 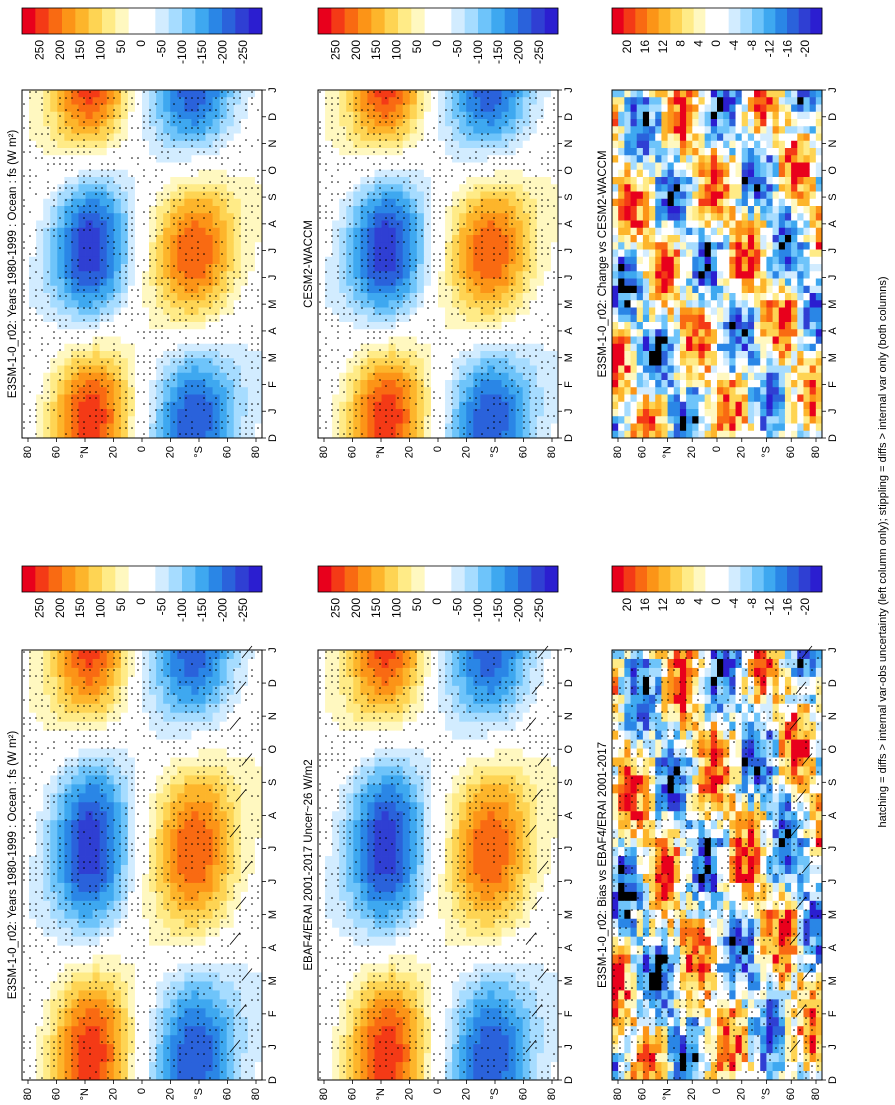 I want to click on colorbar: 250 200 150 100 50 0 -50 -100 -150 -200 -250, so click(x=142, y=35).